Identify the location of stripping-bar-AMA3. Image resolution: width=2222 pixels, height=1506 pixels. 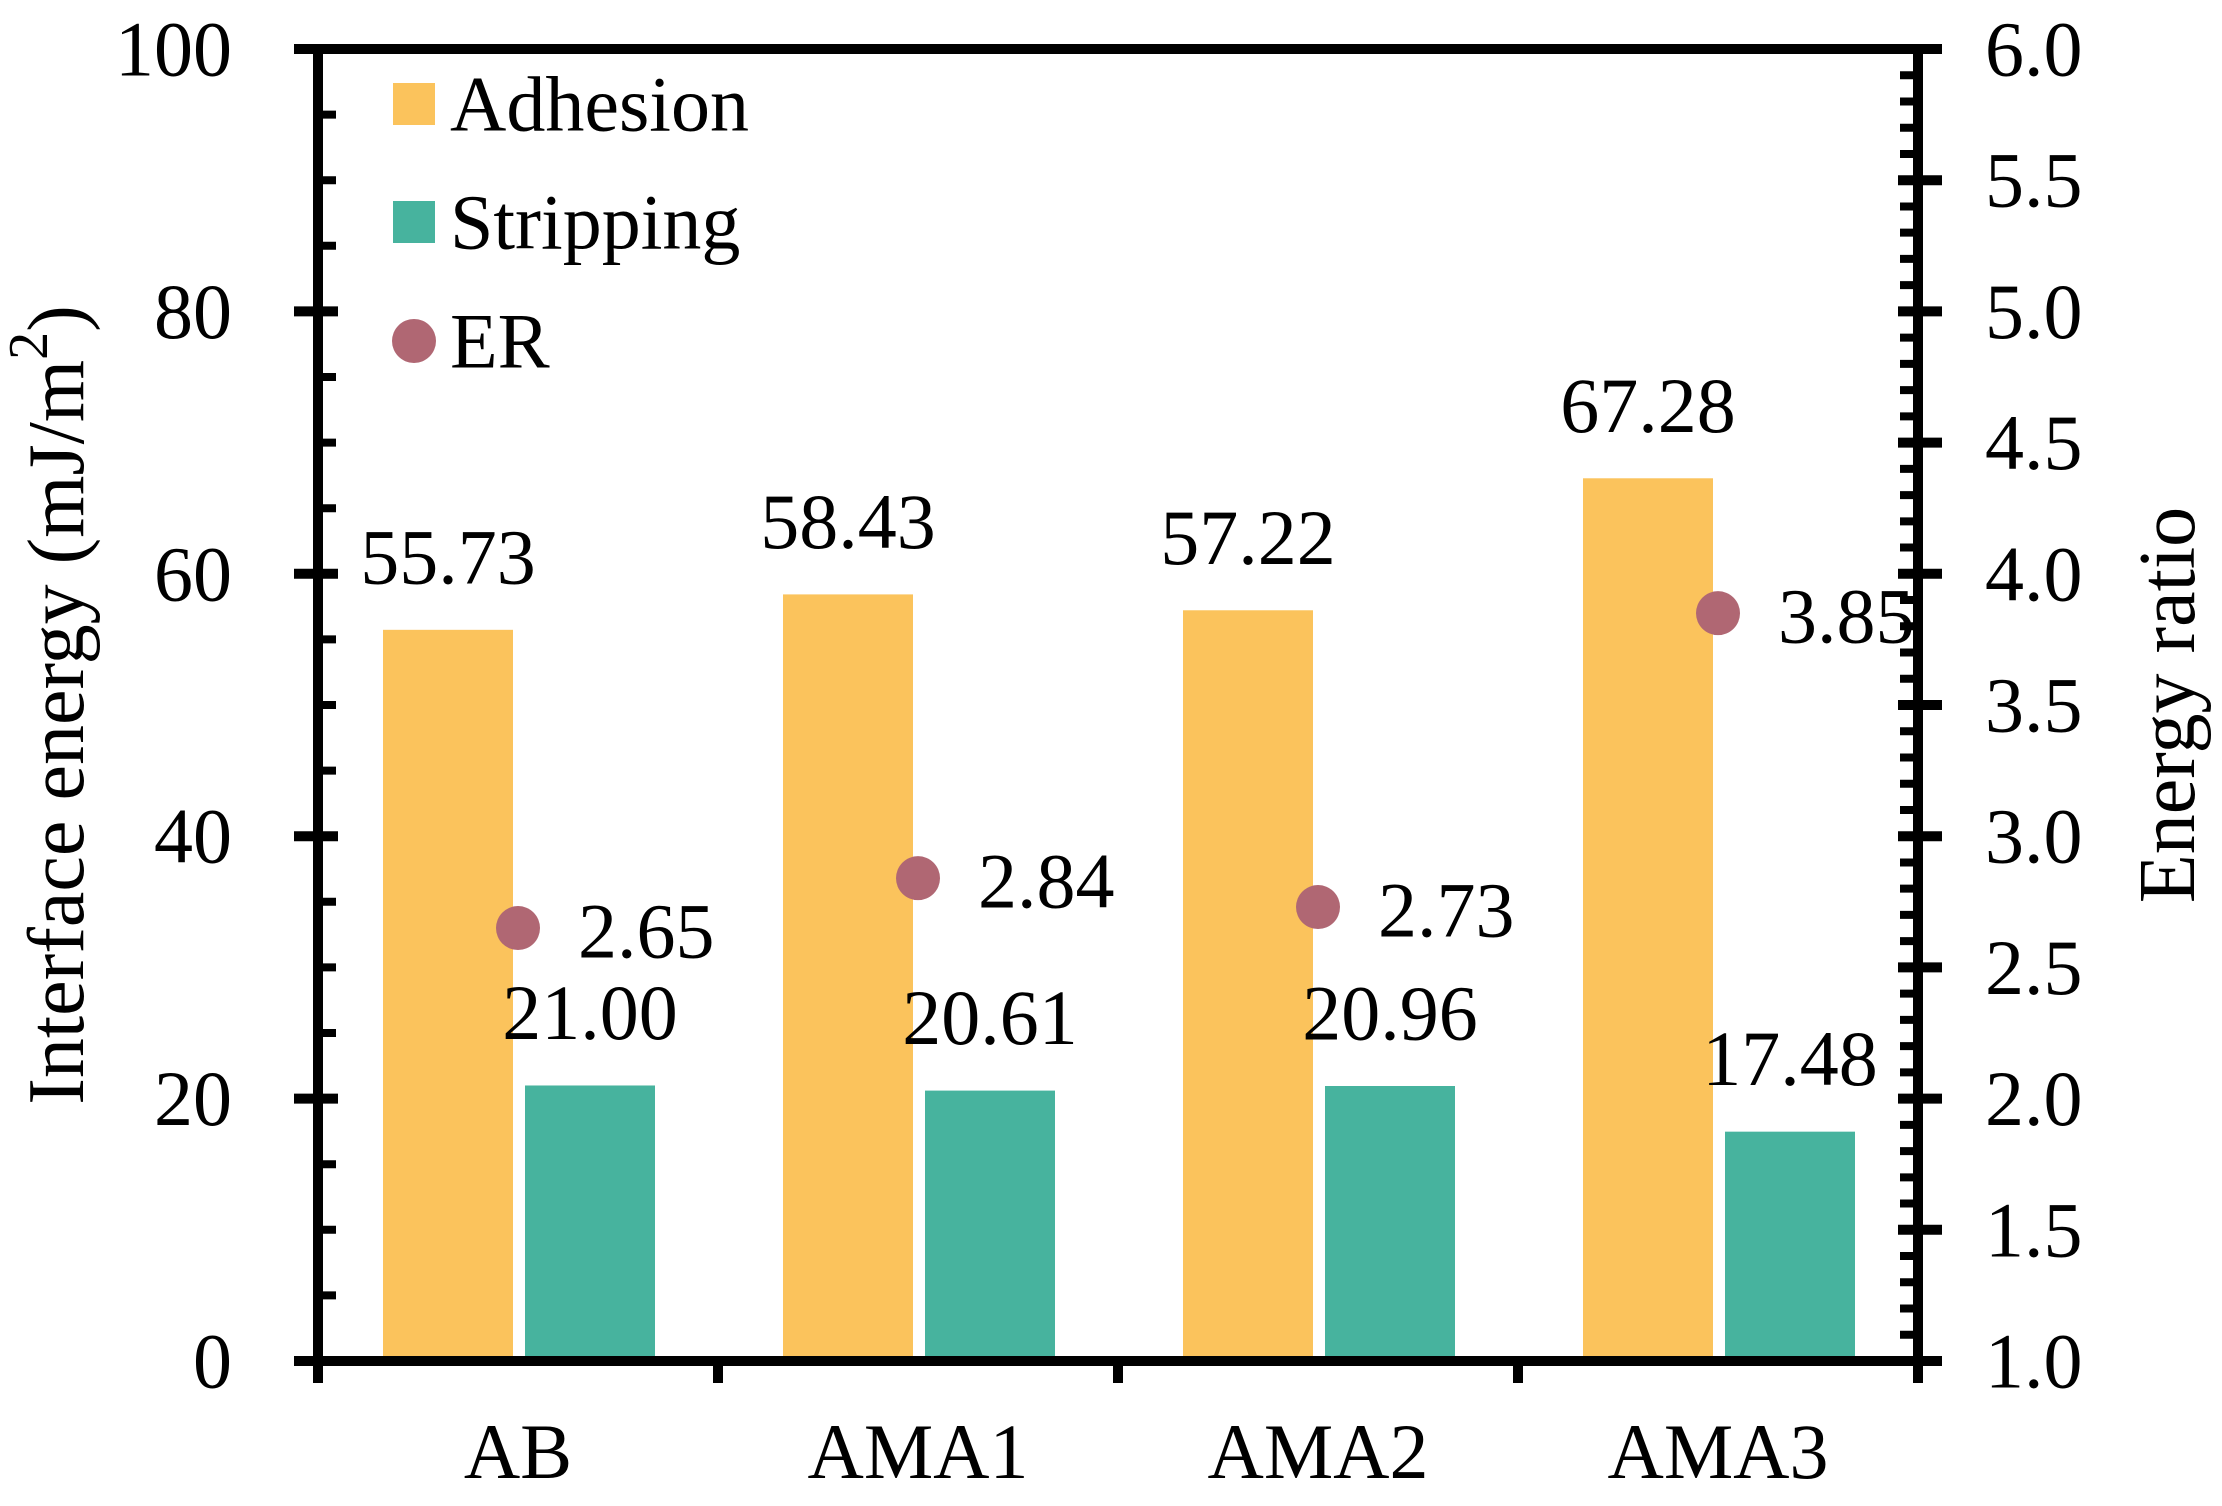
(1790, 1246).